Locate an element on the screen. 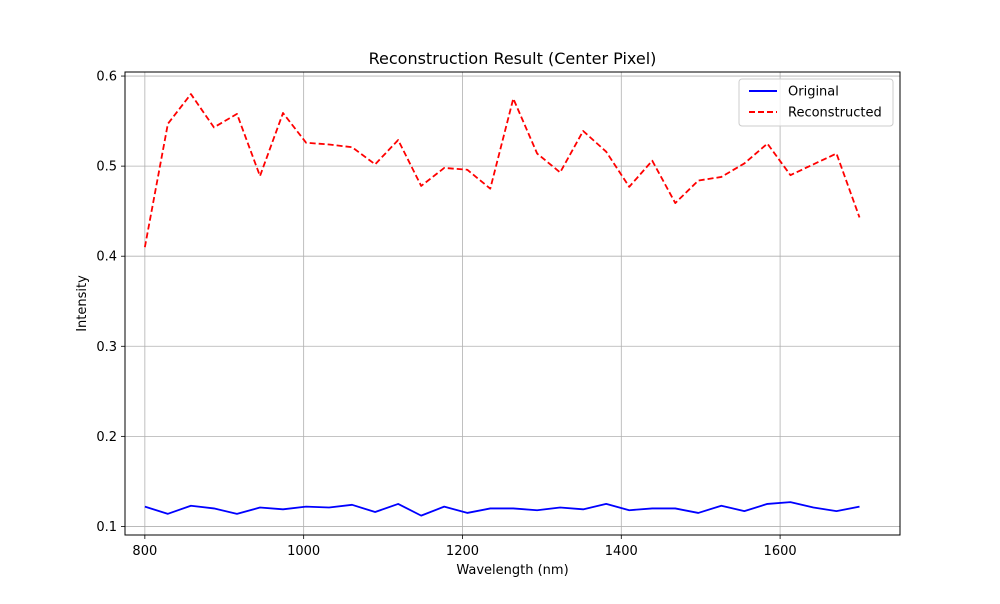 The height and width of the screenshot is (604, 1000). legend: Original Reconstructed is located at coordinates (816, 102).